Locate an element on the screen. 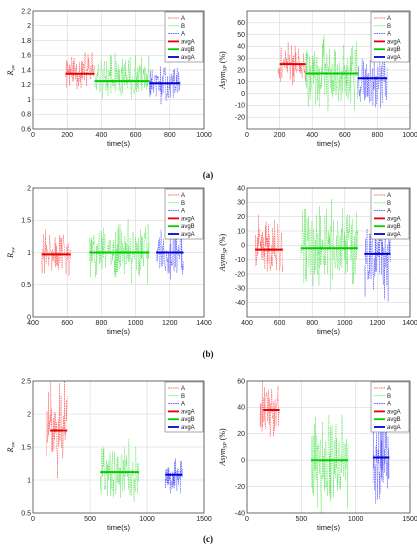  y-tick-label: 60 is located at coordinates (241, 23).